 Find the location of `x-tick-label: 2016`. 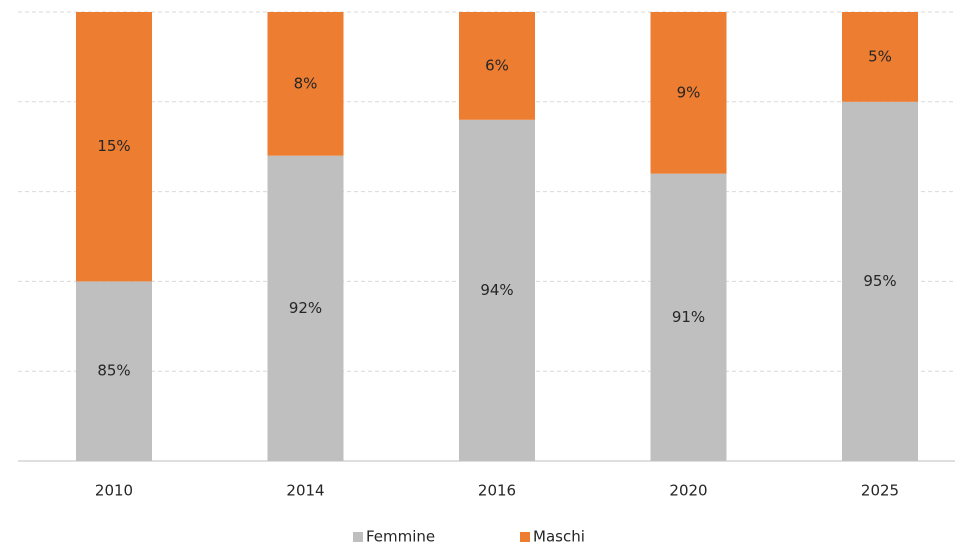

x-tick-label: 2016 is located at coordinates (497, 491).